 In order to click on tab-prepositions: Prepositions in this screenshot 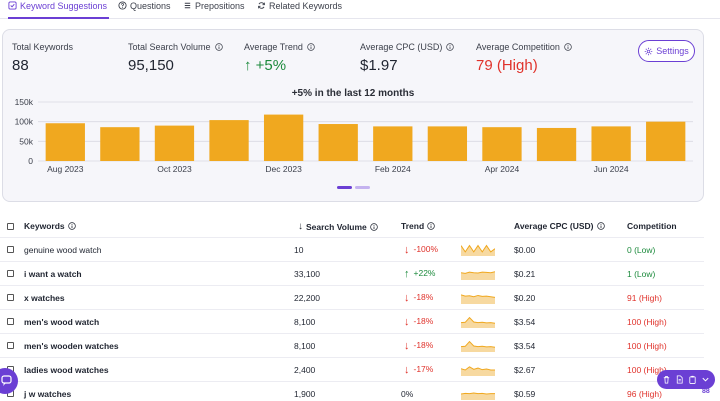, I will do `click(214, 9)`.